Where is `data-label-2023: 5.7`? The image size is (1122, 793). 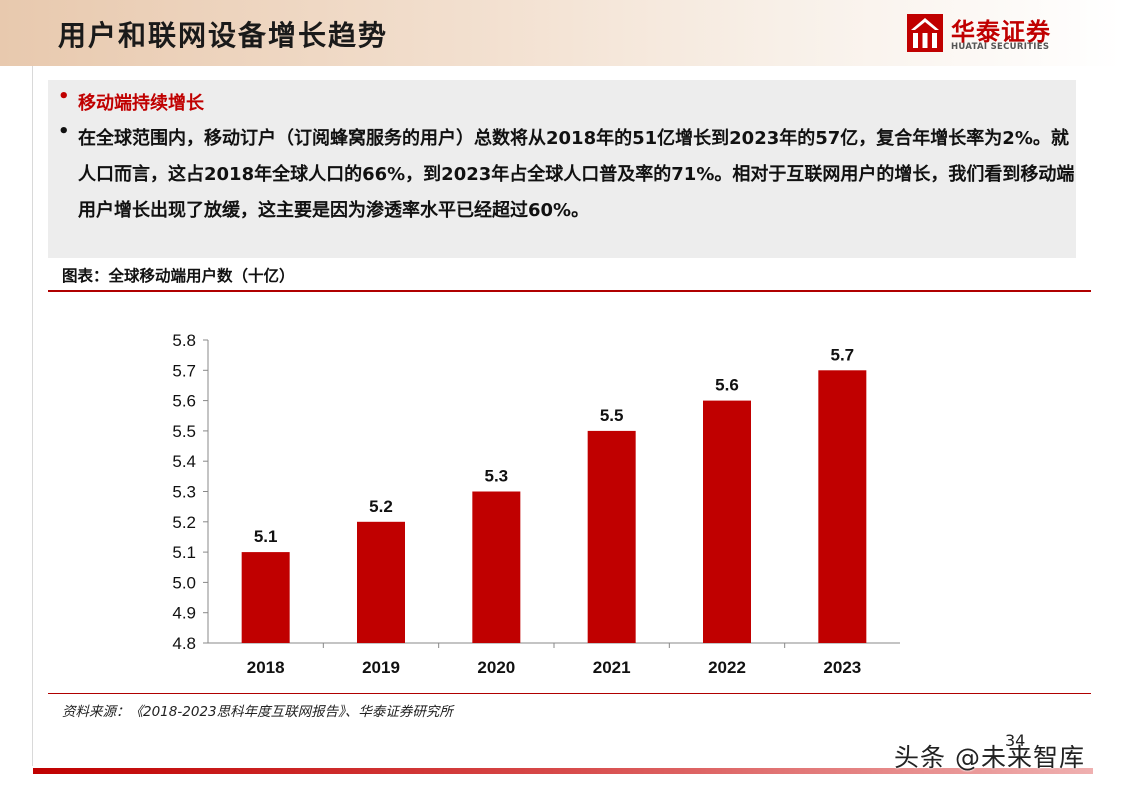
data-label-2023: 5.7 is located at coordinates (843, 354).